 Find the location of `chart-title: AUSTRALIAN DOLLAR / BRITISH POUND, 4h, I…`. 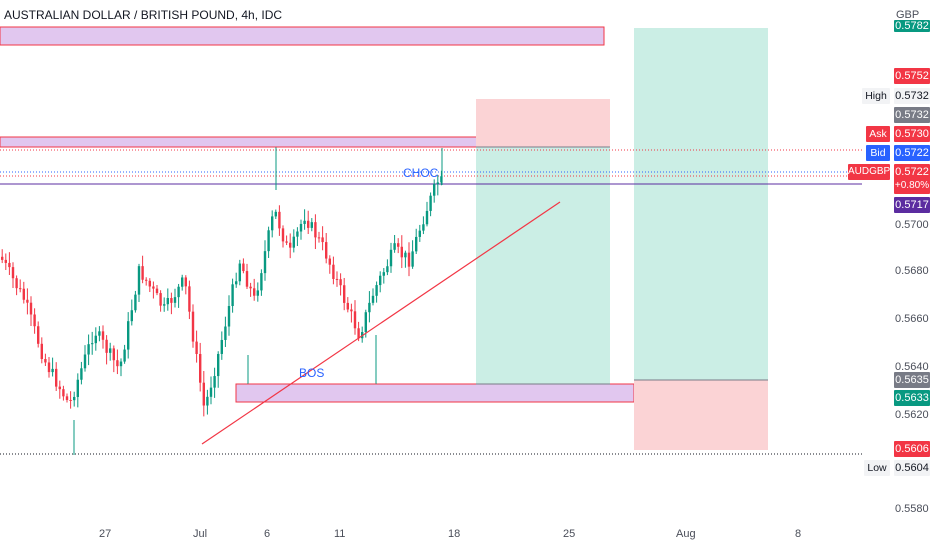

chart-title: AUSTRALIAN DOLLAR / BRITISH POUND, 4h, I… is located at coordinates (143, 15).